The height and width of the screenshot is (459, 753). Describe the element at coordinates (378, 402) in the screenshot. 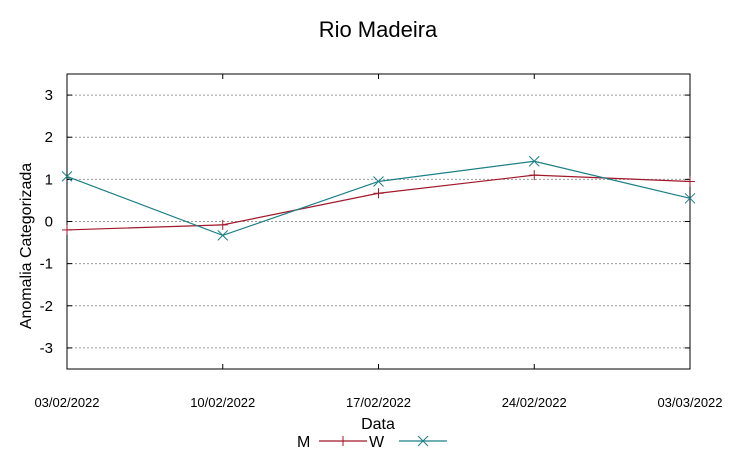

I see `x-tick-label: 17/02/2022` at that location.